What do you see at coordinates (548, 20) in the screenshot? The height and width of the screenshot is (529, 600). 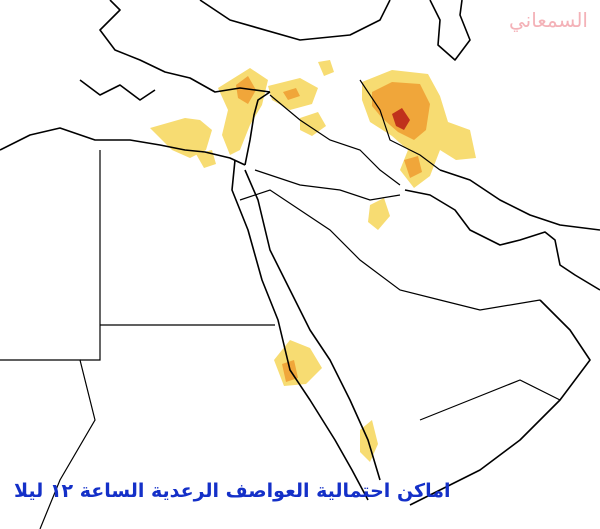 I see `watermark: السمعاني` at bounding box center [548, 20].